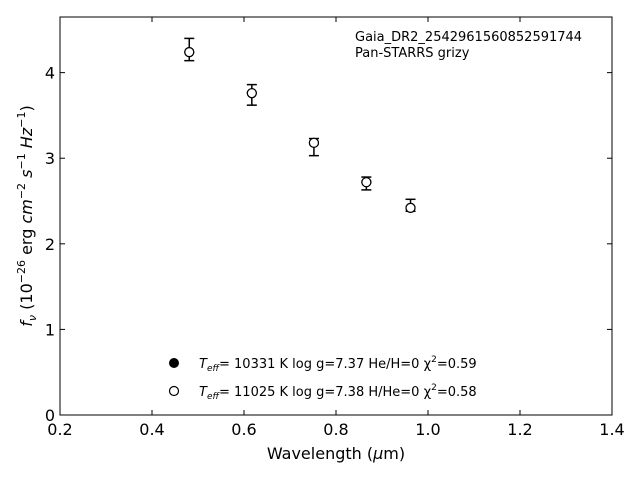 This screenshot has width=640, height=485. I want to click on y-tick-label: 0, so click(50, 415).